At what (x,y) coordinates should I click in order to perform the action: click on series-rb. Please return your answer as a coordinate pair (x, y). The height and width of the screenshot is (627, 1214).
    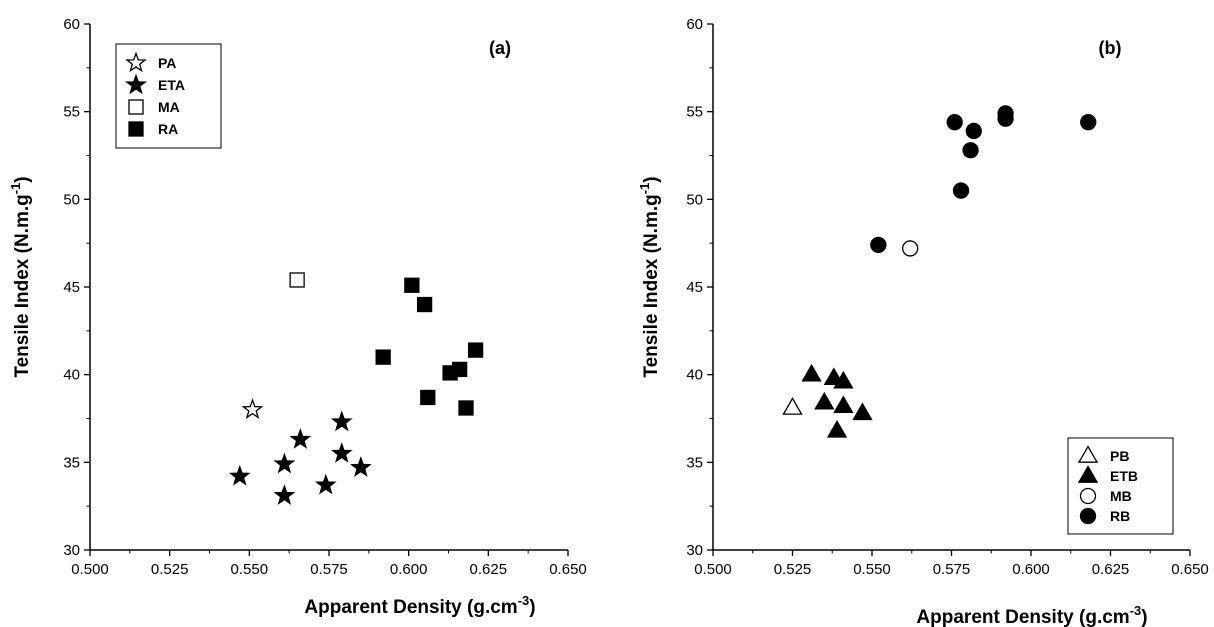
    Looking at the image, I should click on (983, 179).